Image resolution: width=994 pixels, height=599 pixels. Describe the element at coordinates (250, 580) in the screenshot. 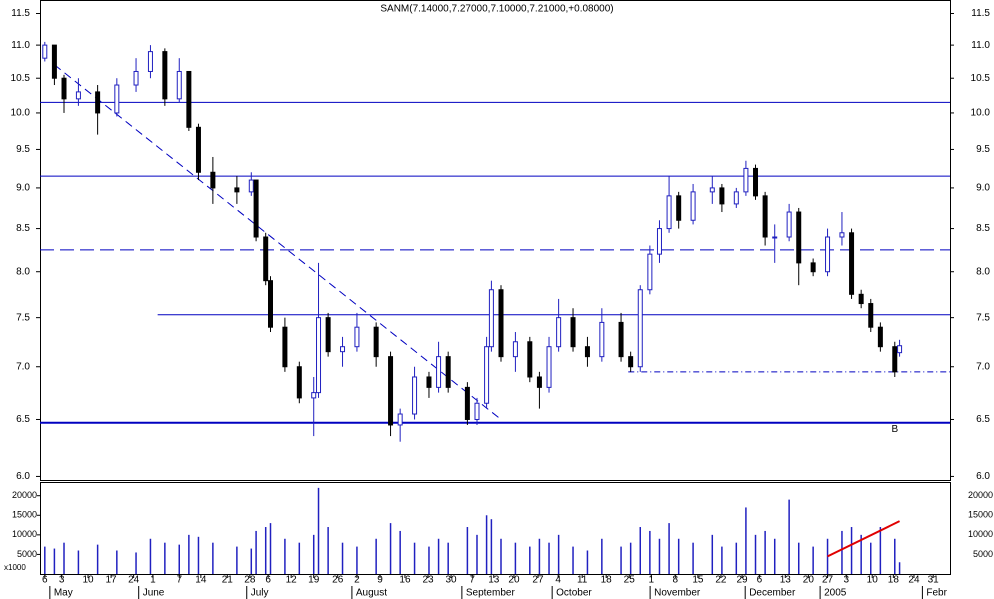

I see `x-tick-label: 28` at that location.